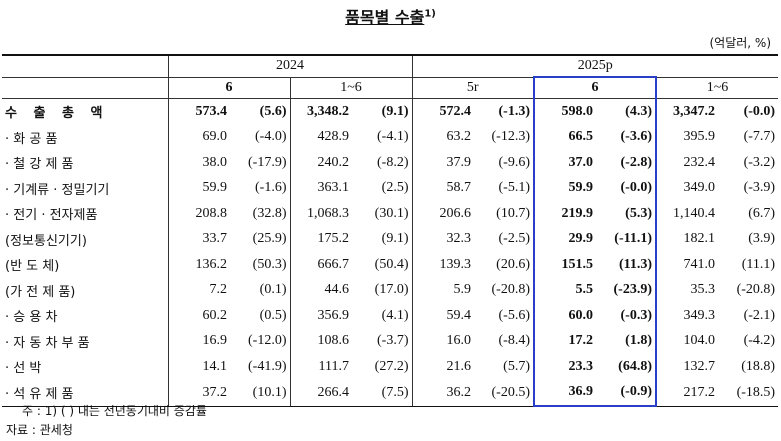  Describe the element at coordinates (626, 341) in the screenshot. I see `change: (1.8)` at that location.